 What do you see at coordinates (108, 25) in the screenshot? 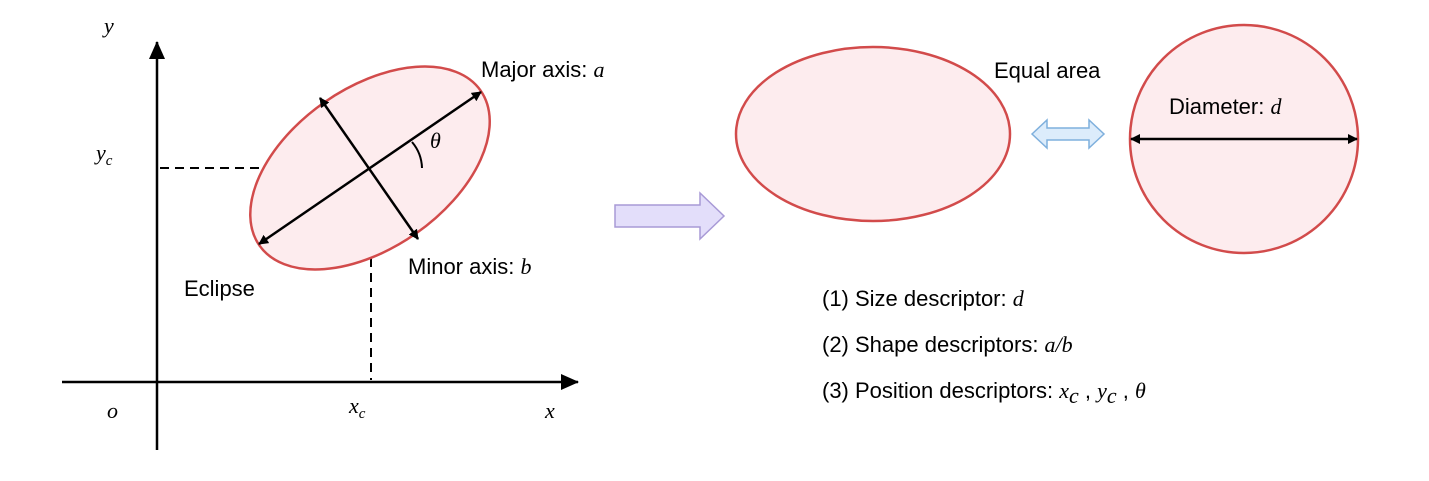
I see `y-axis-label: y` at bounding box center [108, 25].